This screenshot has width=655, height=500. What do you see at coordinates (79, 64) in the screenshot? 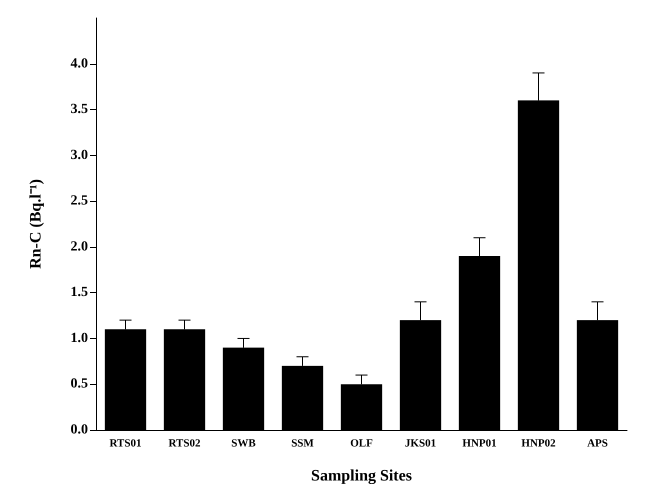
I see `y-tick-label: 4.0` at bounding box center [79, 64].